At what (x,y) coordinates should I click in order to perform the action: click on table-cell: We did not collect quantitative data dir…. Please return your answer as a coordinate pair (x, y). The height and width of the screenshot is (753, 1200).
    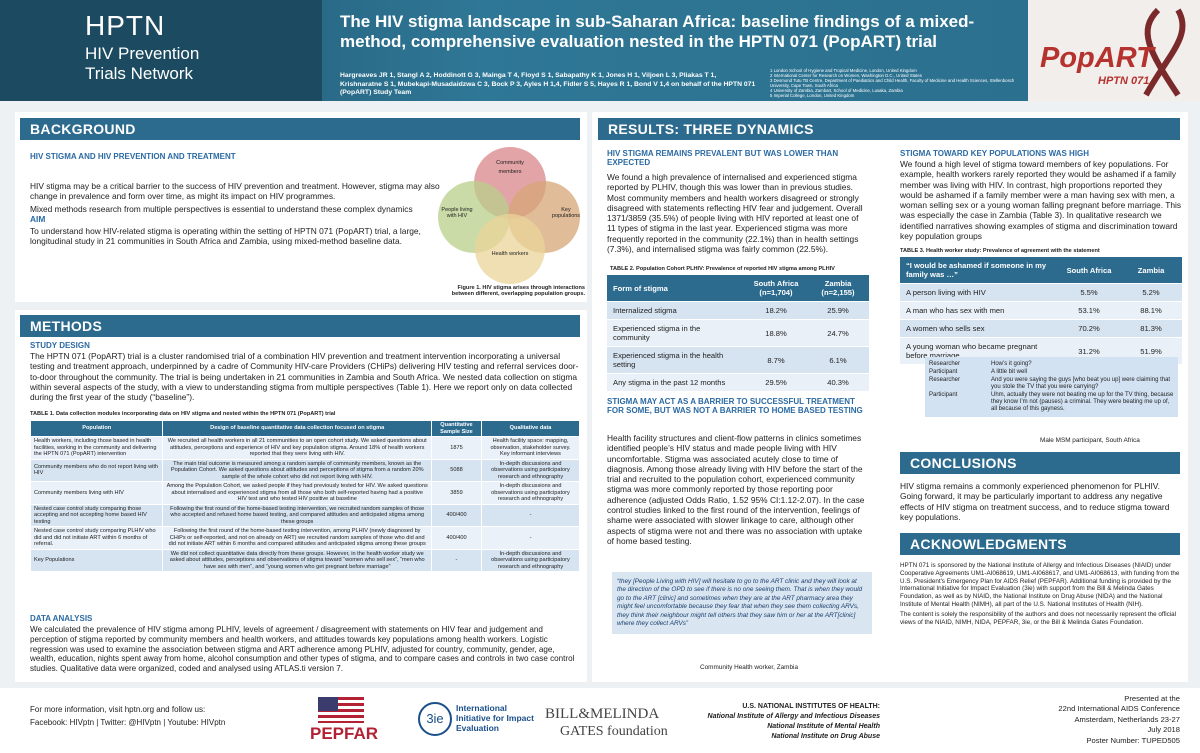
    Looking at the image, I should click on (297, 560).